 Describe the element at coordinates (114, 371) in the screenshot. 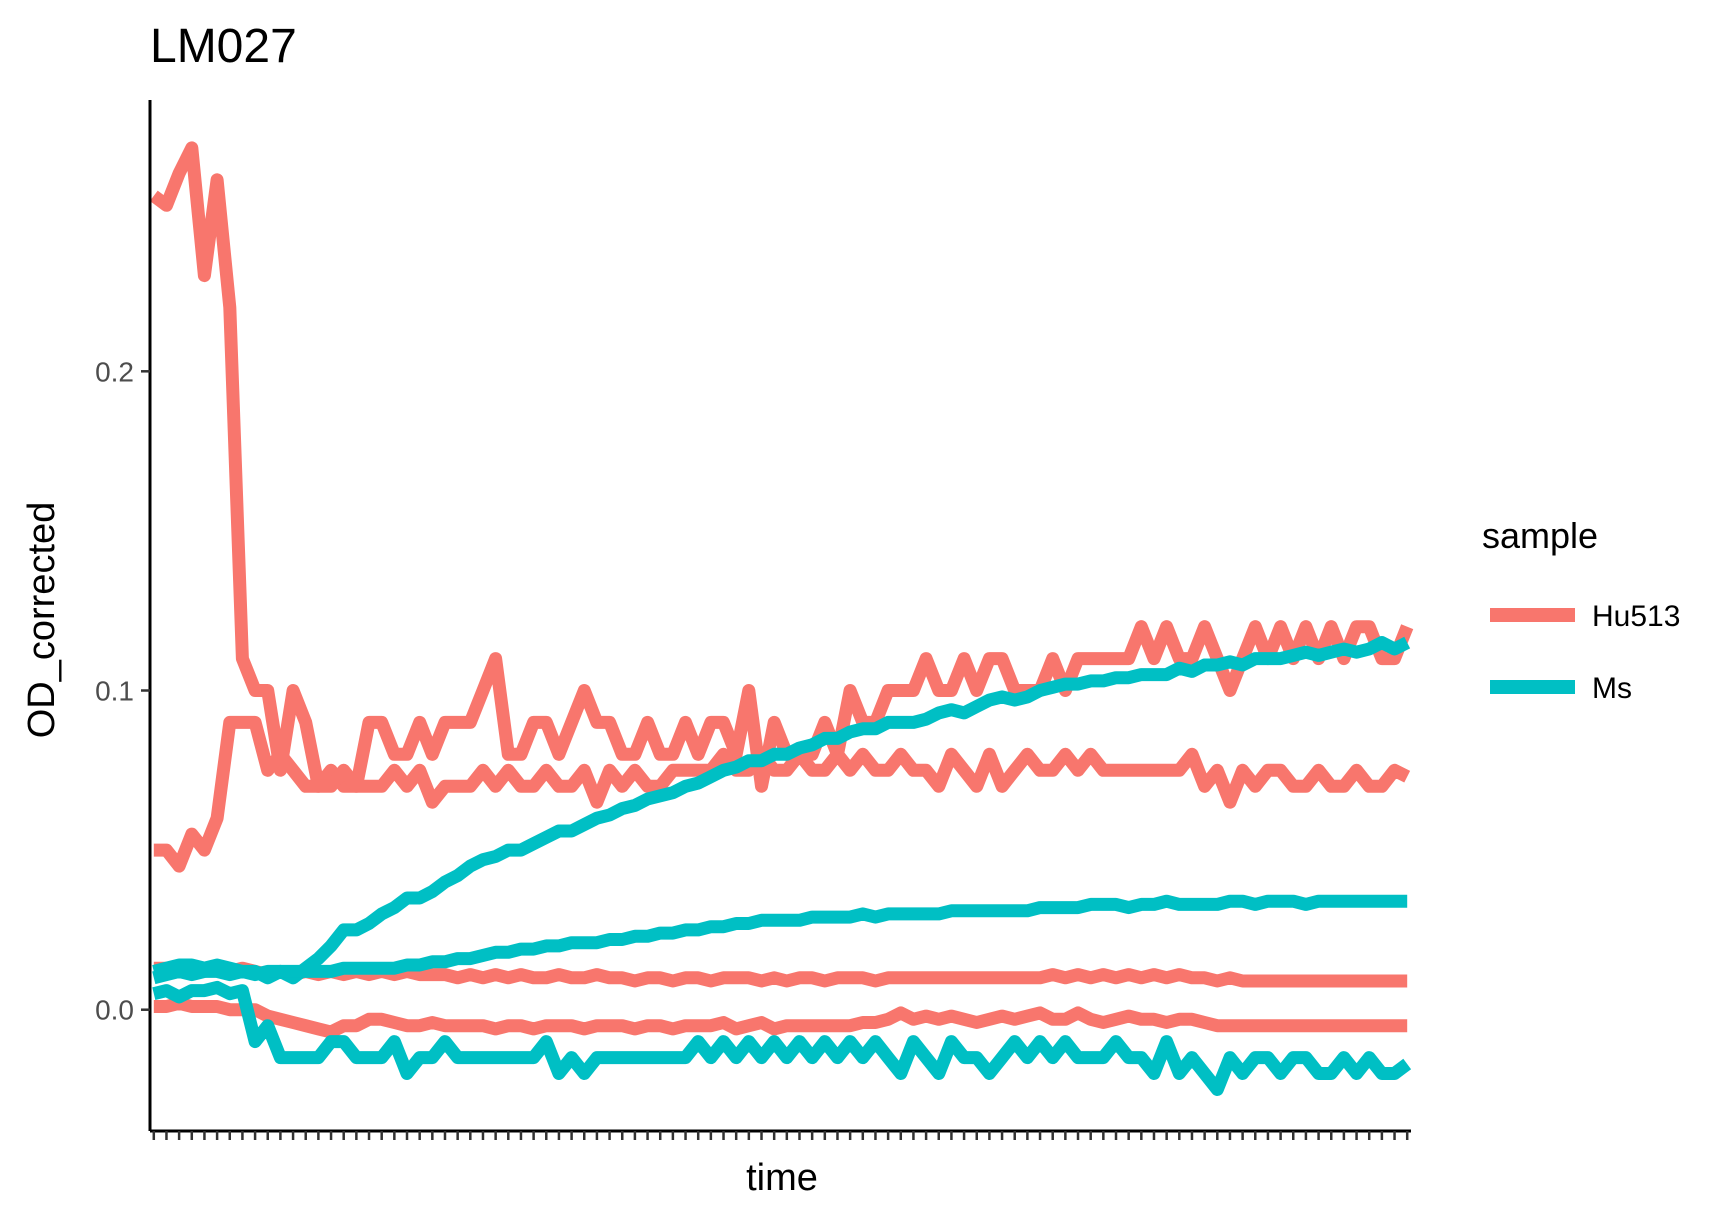

I see `y-tick-label: 0.2` at that location.